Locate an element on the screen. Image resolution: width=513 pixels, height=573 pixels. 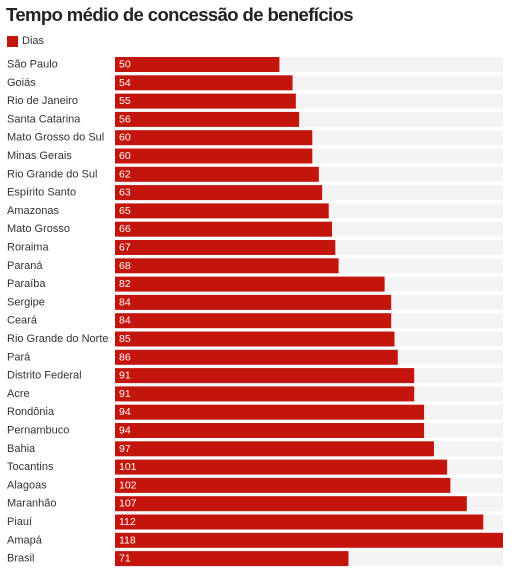
category-label: Maranhão is located at coordinates (32, 504).